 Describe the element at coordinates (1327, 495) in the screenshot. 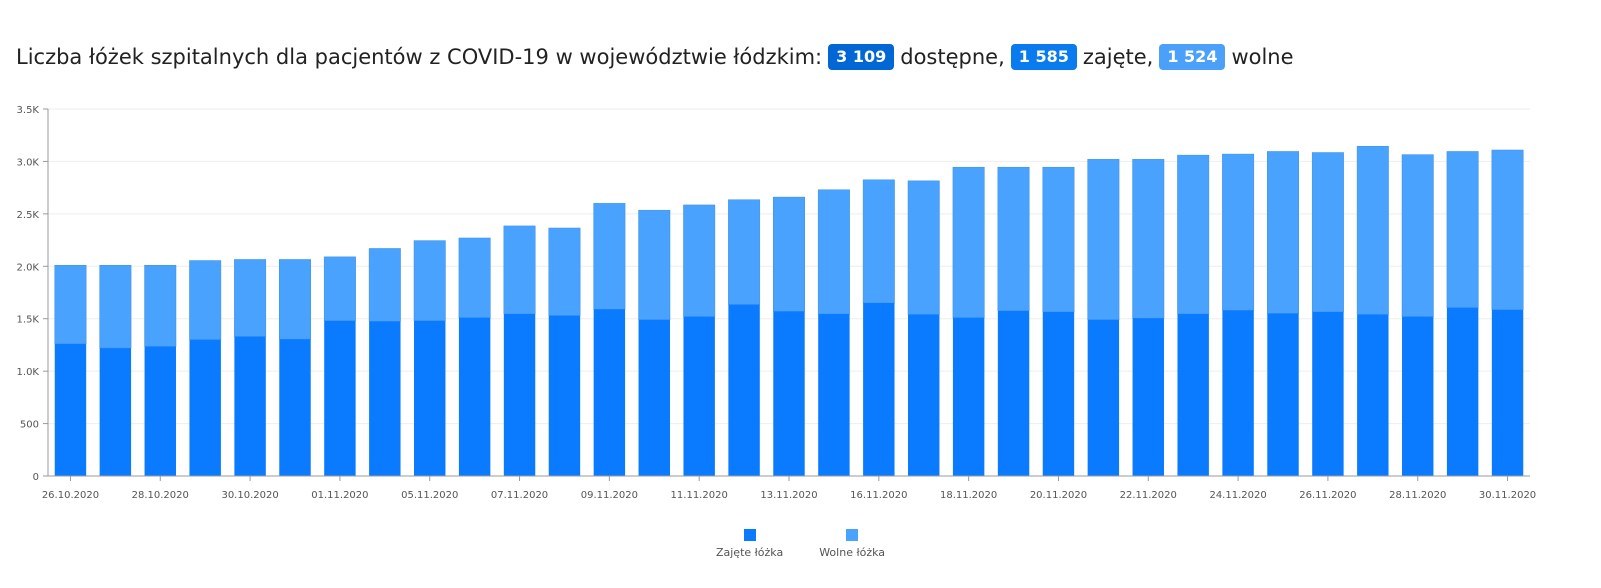

I see `x-tick-label: 26.11.2020` at that location.